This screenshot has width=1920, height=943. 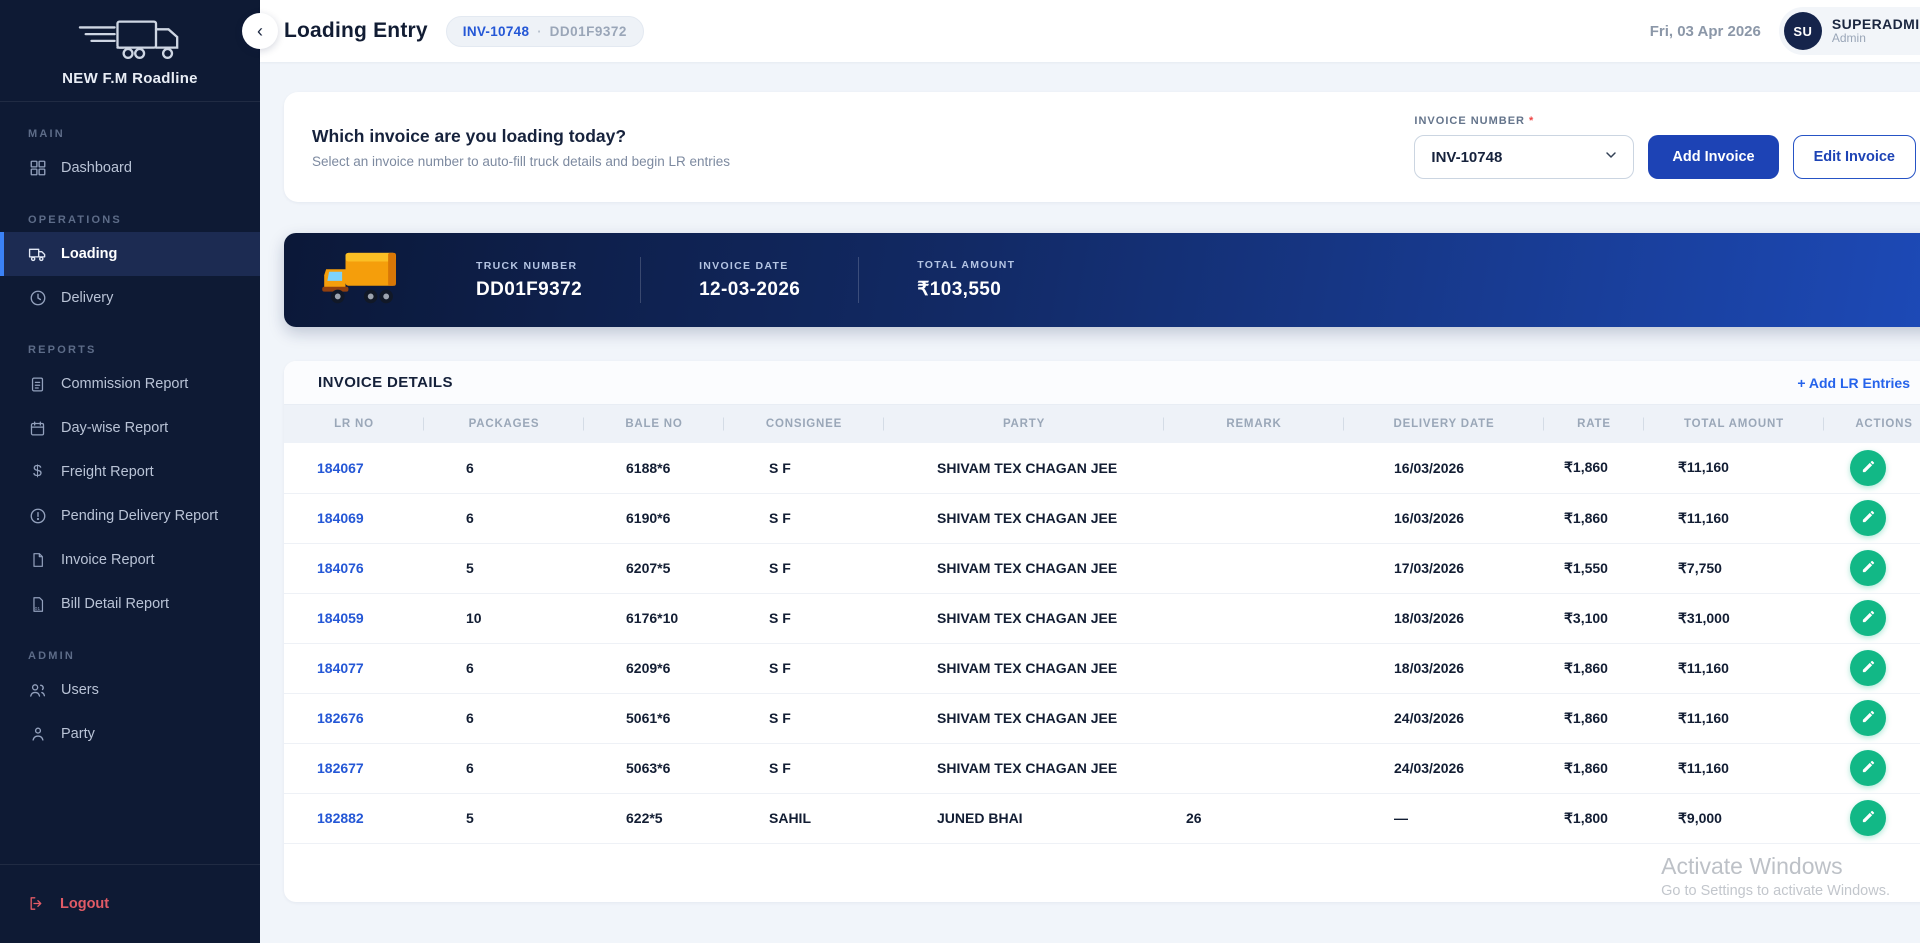 I want to click on sidebar-item-dashboard: Dashboard, so click(x=130, y=168).